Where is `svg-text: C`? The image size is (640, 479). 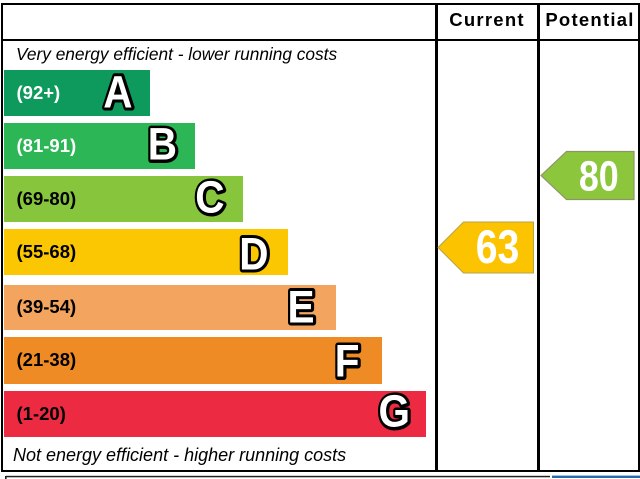
svg-text: C is located at coordinates (210, 198).